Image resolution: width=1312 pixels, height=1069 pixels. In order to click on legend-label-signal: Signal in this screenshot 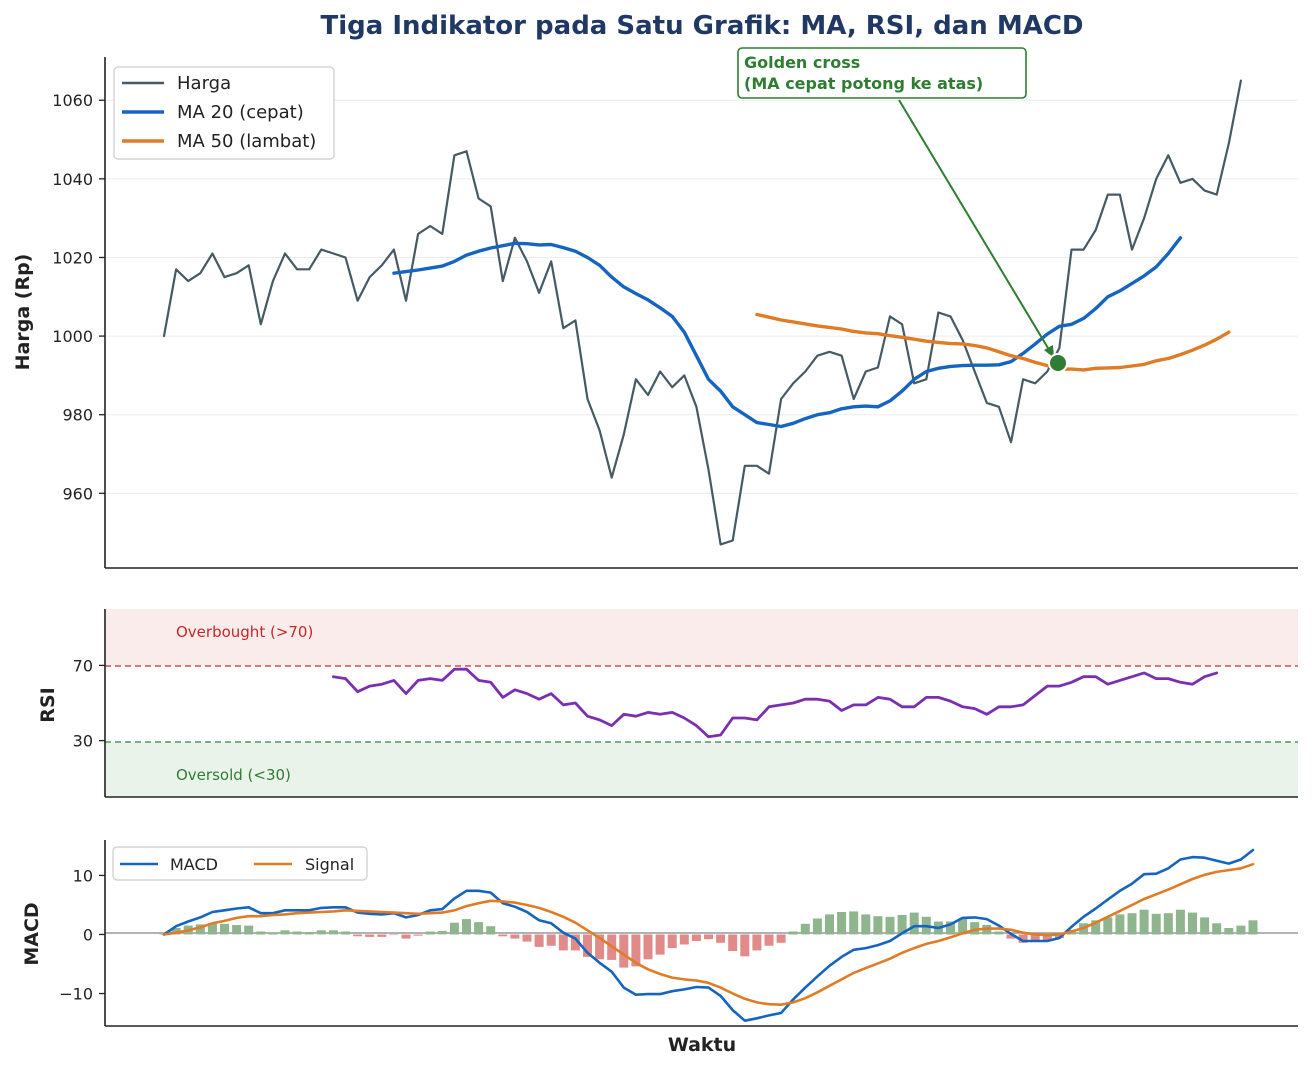, I will do `click(329, 864)`.